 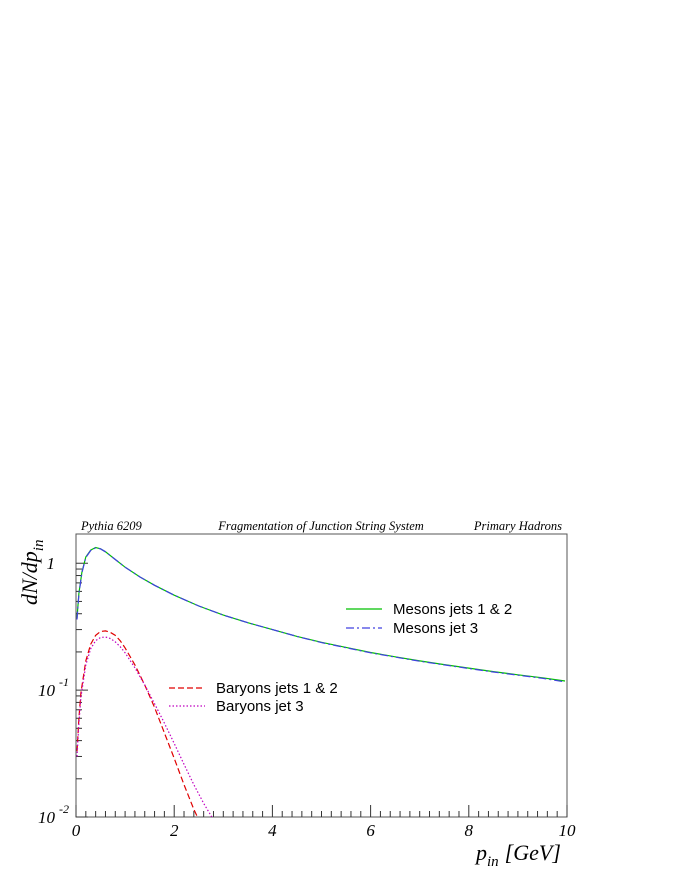 What do you see at coordinates (435, 628) in the screenshot?
I see `legend-label: Mesons jet 3` at bounding box center [435, 628].